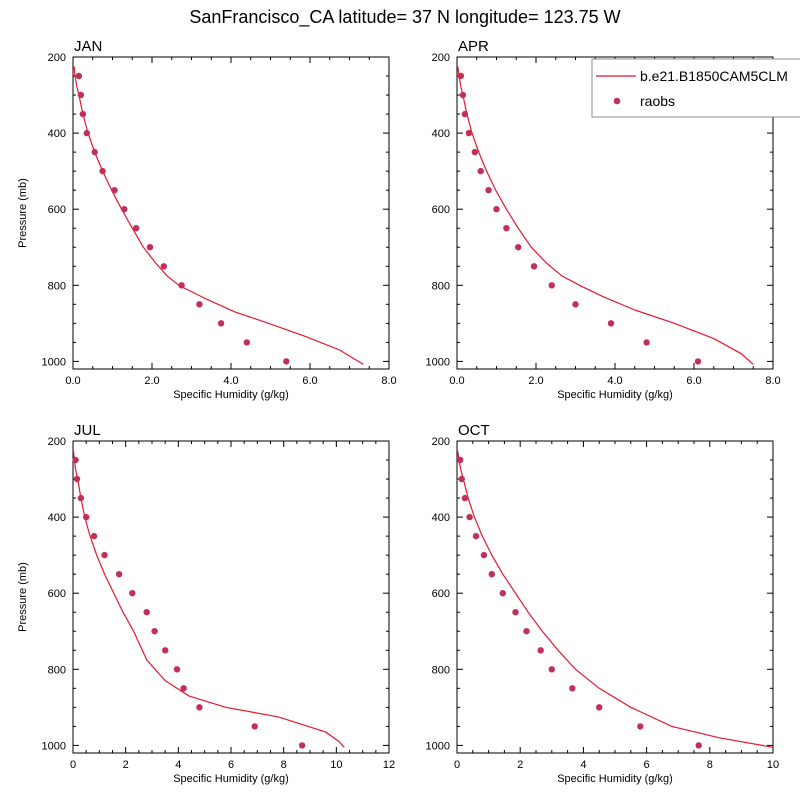 This screenshot has height=800, width=800. I want to click on legend-obs-label: raobs, so click(657, 101).